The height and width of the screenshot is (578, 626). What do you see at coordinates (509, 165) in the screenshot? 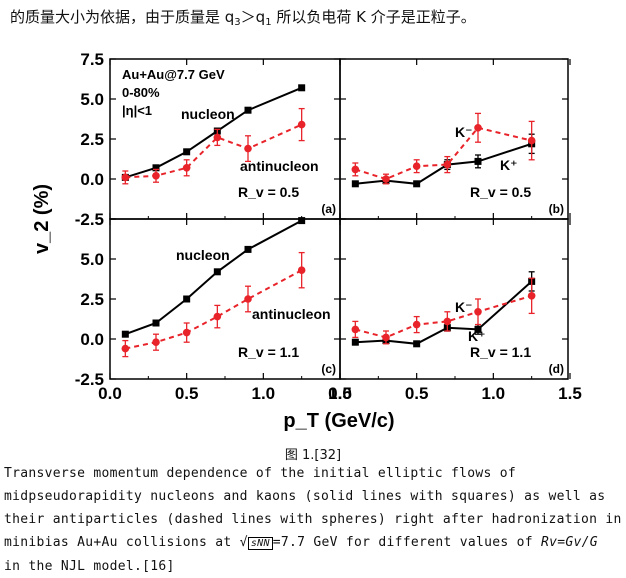
I see `label-kplus-b: K⁺` at bounding box center [509, 165].